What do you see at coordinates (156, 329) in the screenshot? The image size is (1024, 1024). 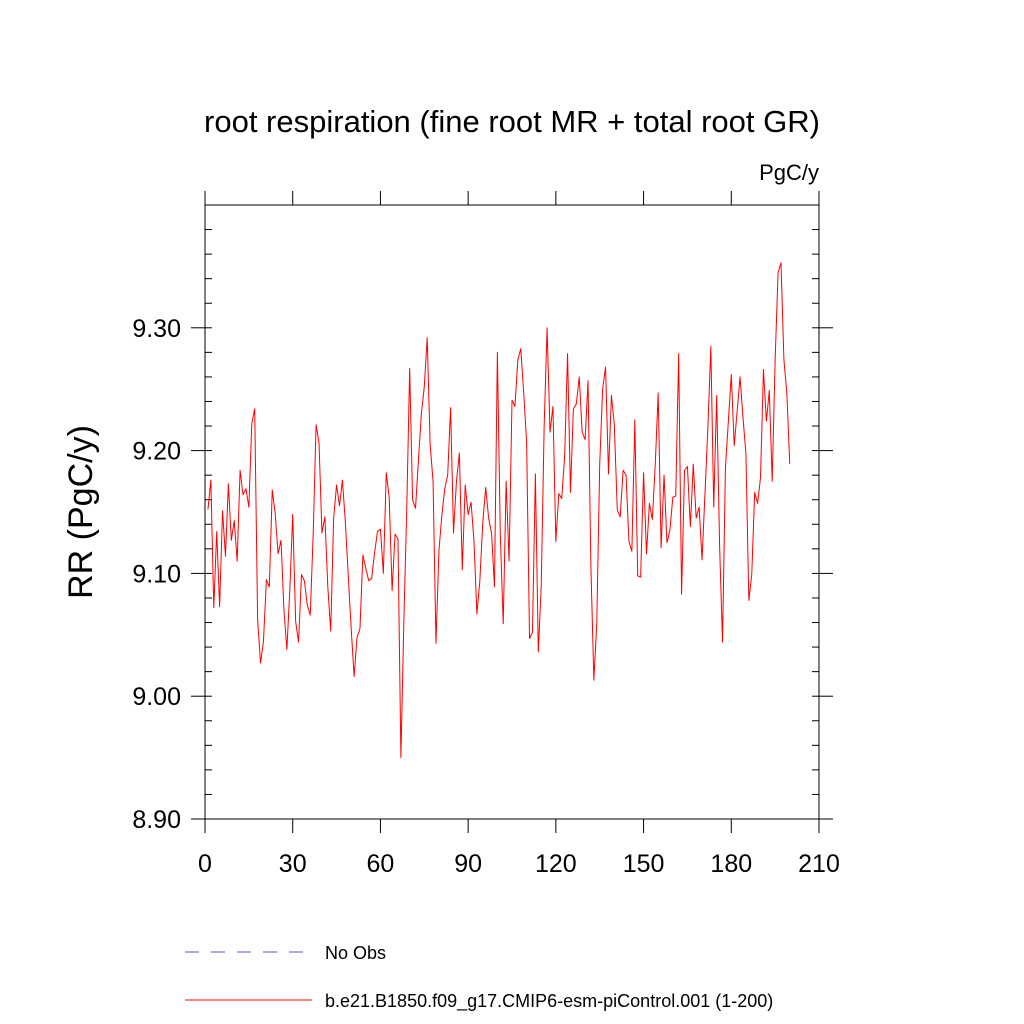 I see `y-tick-label: 9.30` at bounding box center [156, 329].